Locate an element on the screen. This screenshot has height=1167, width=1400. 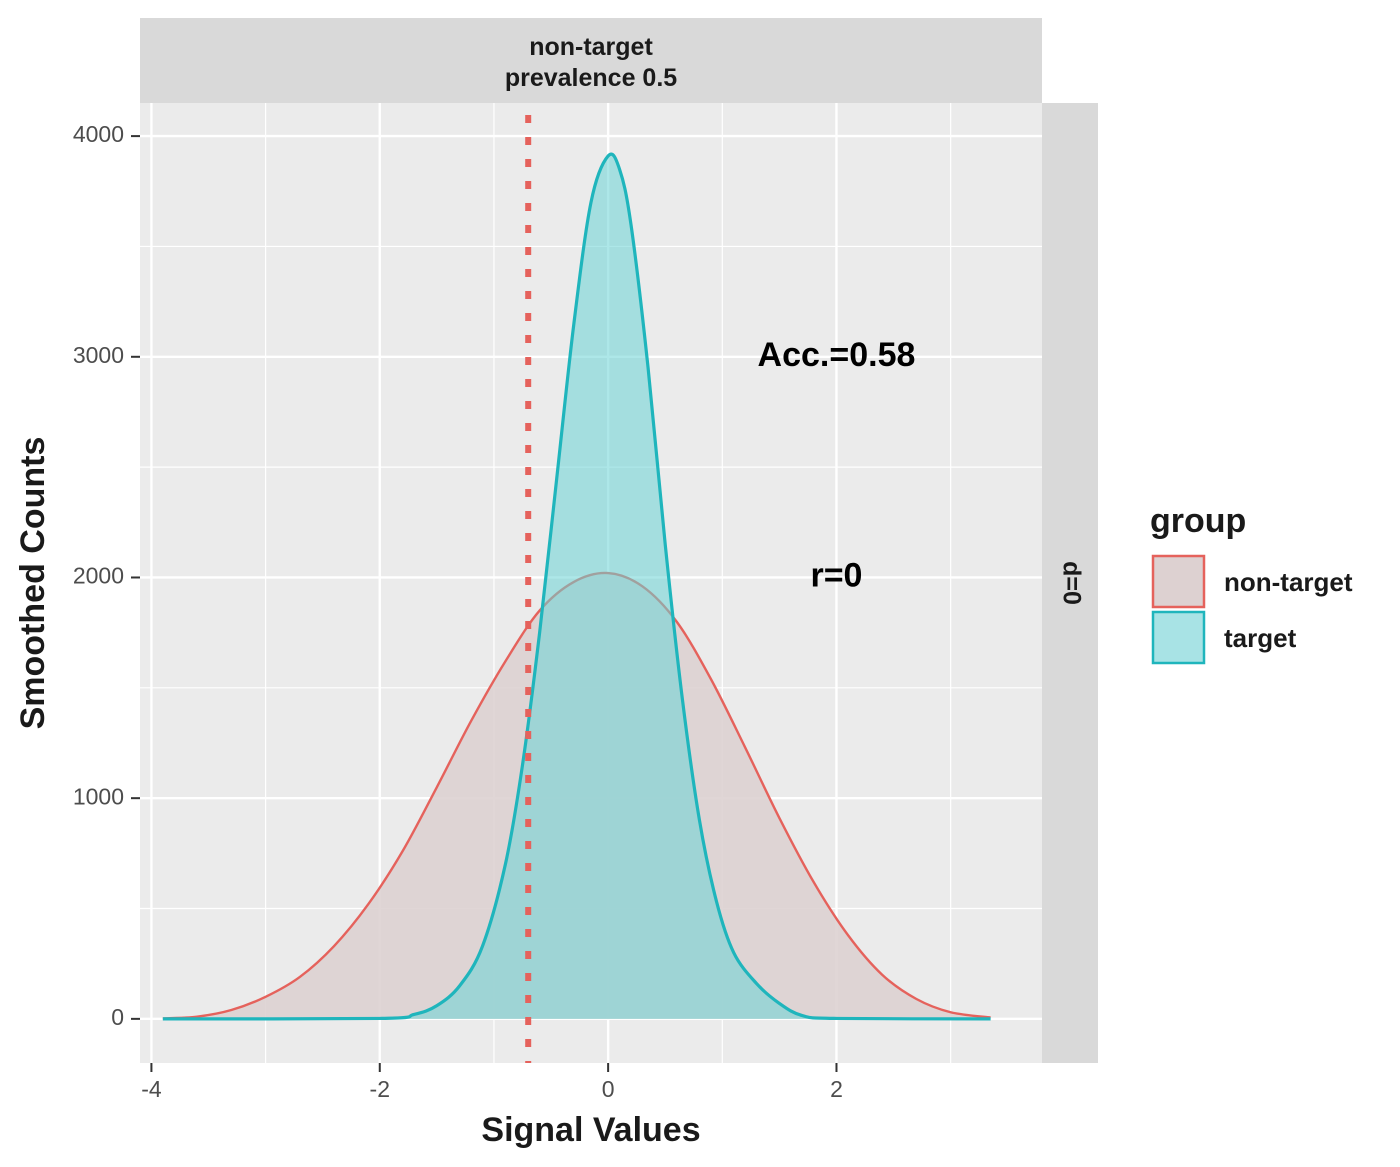
y-tick-label: 0 is located at coordinates (117, 1017).